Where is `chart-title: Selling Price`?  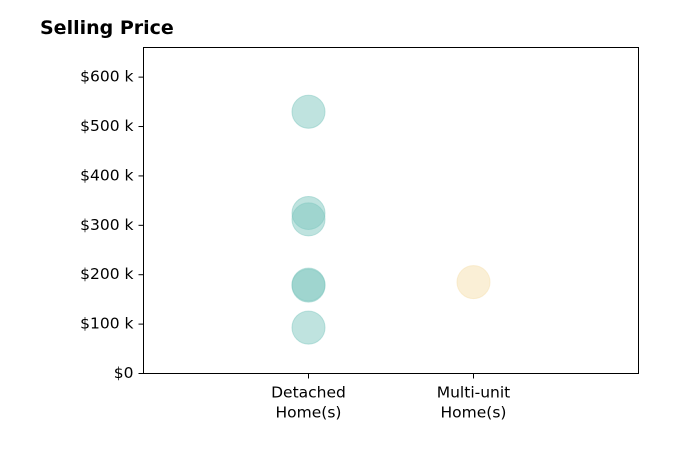 chart-title: Selling Price is located at coordinates (107, 28).